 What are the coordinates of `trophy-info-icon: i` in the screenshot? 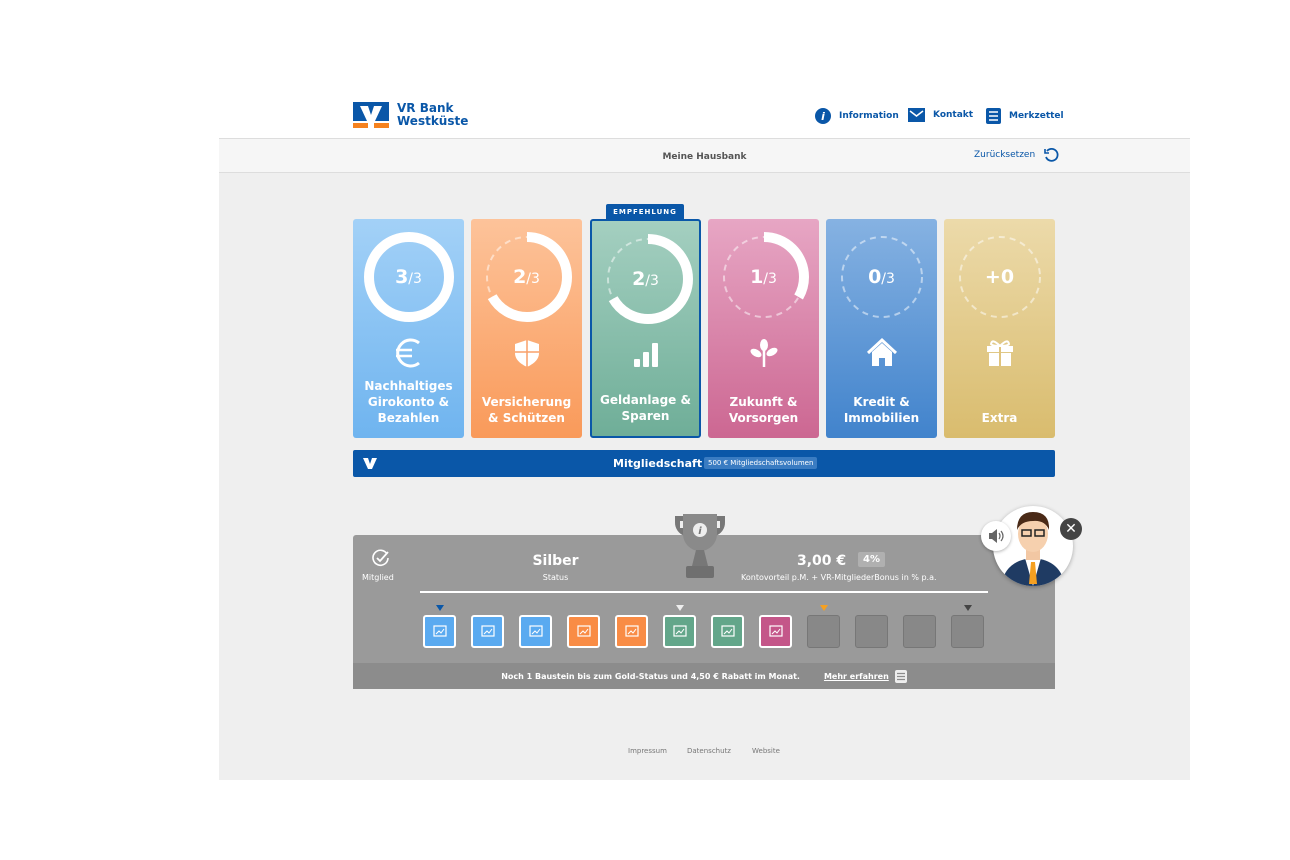 It's located at (700, 546).